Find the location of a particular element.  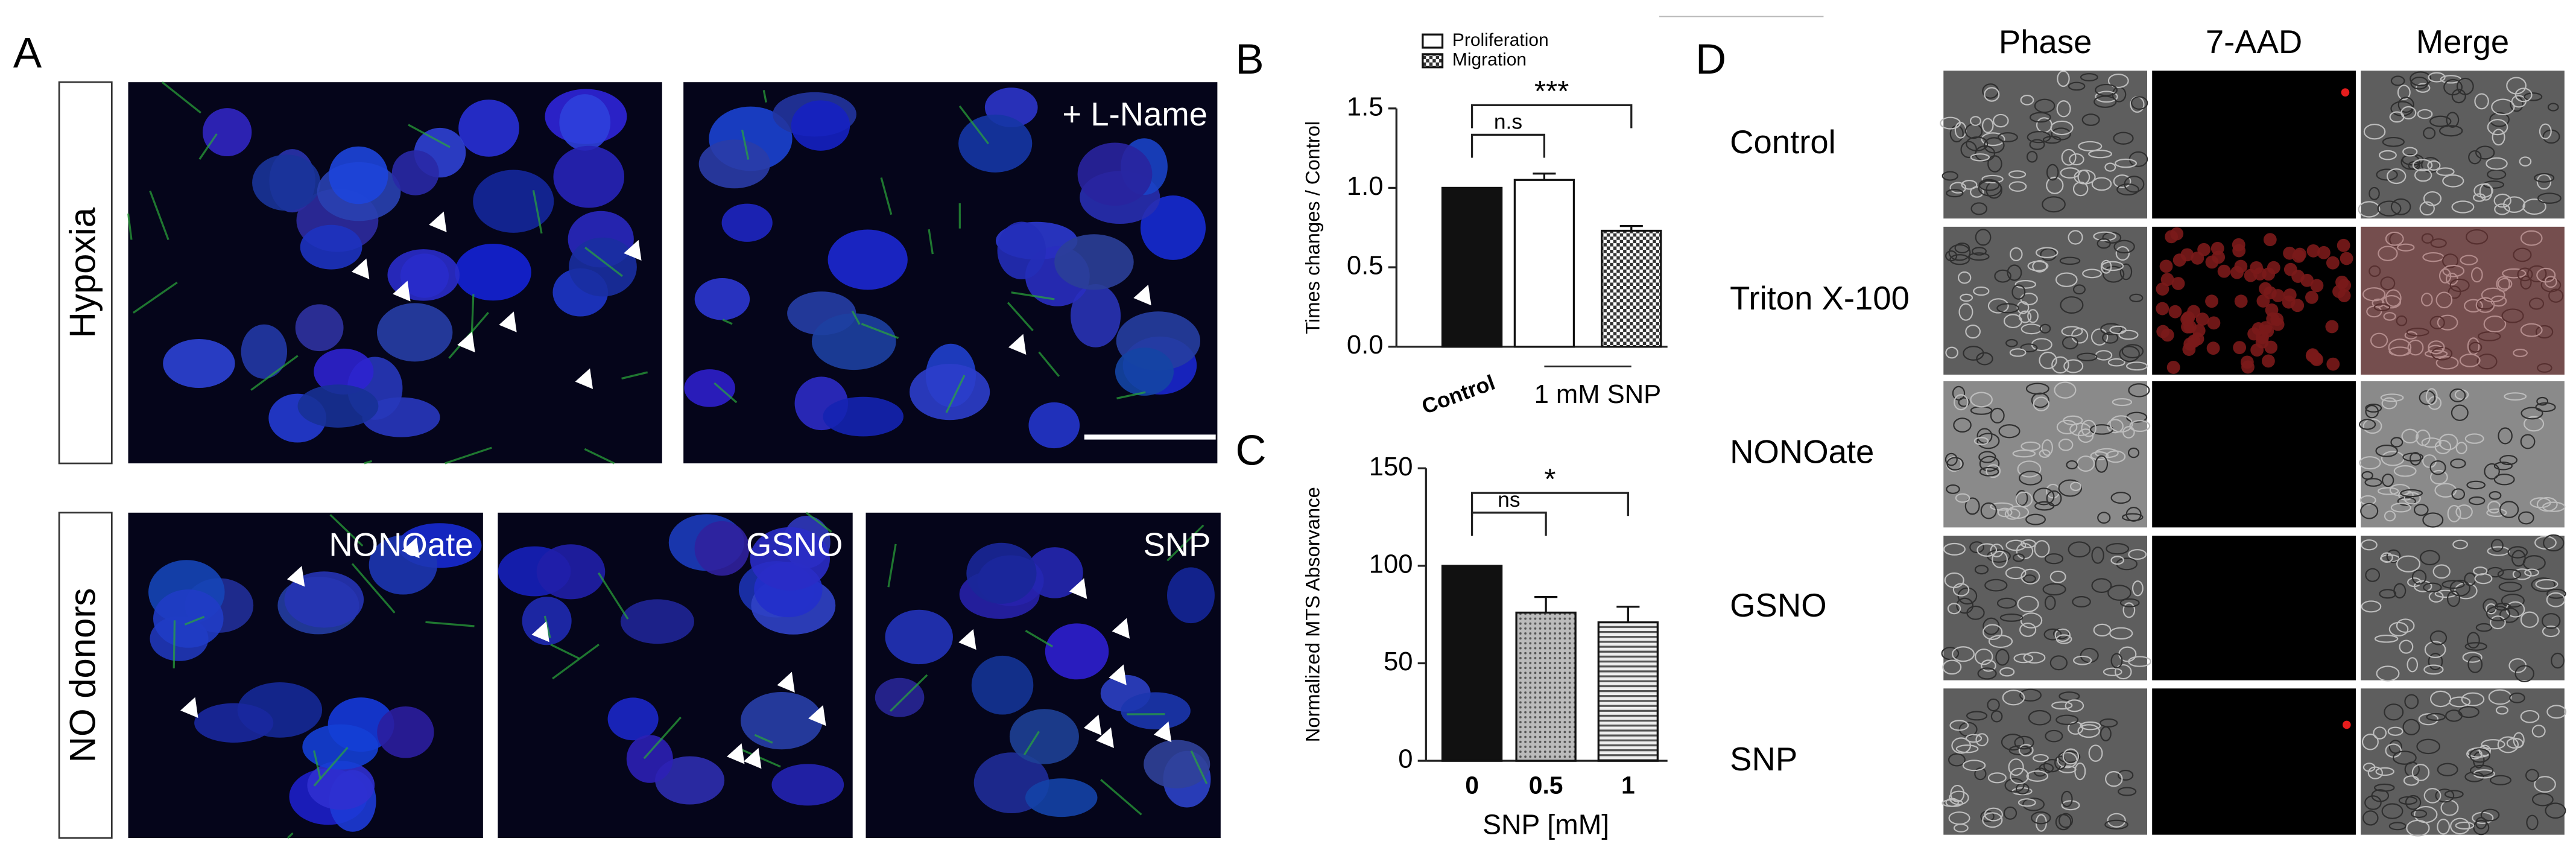

arrowhead is located at coordinates (508, 322).